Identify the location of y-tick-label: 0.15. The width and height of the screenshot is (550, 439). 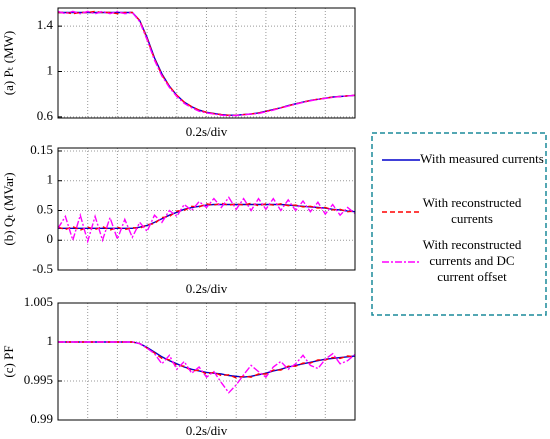
(41, 149).